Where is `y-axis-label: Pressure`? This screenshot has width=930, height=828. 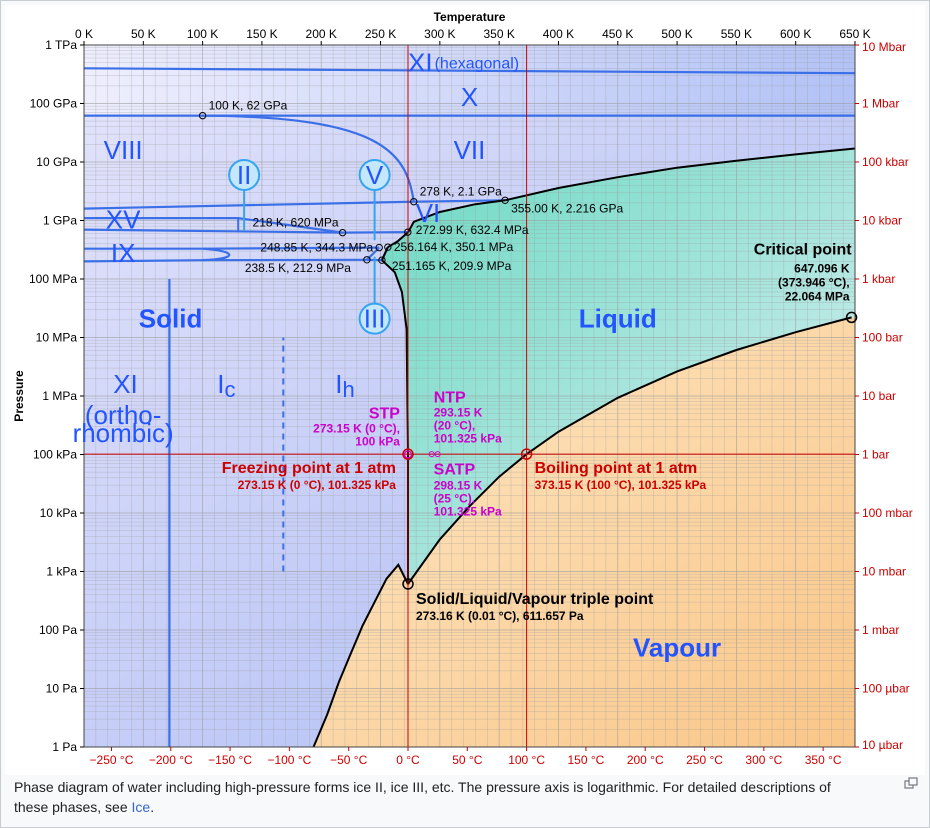
y-axis-label: Pressure is located at coordinates (19, 396).